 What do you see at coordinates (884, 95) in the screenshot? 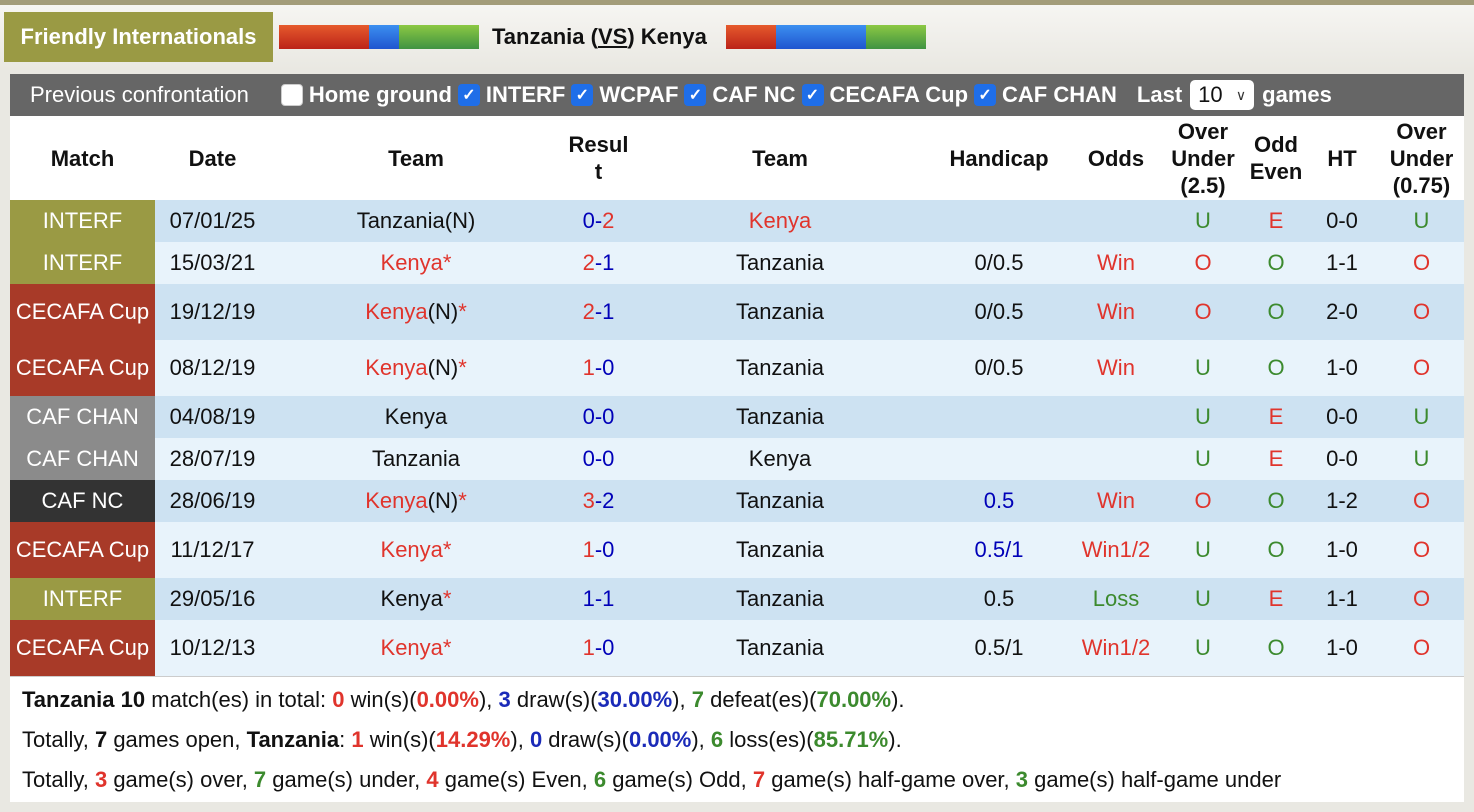
I see `filter-cecafa-cup: ✓ CECAFA Cup` at bounding box center [884, 95].